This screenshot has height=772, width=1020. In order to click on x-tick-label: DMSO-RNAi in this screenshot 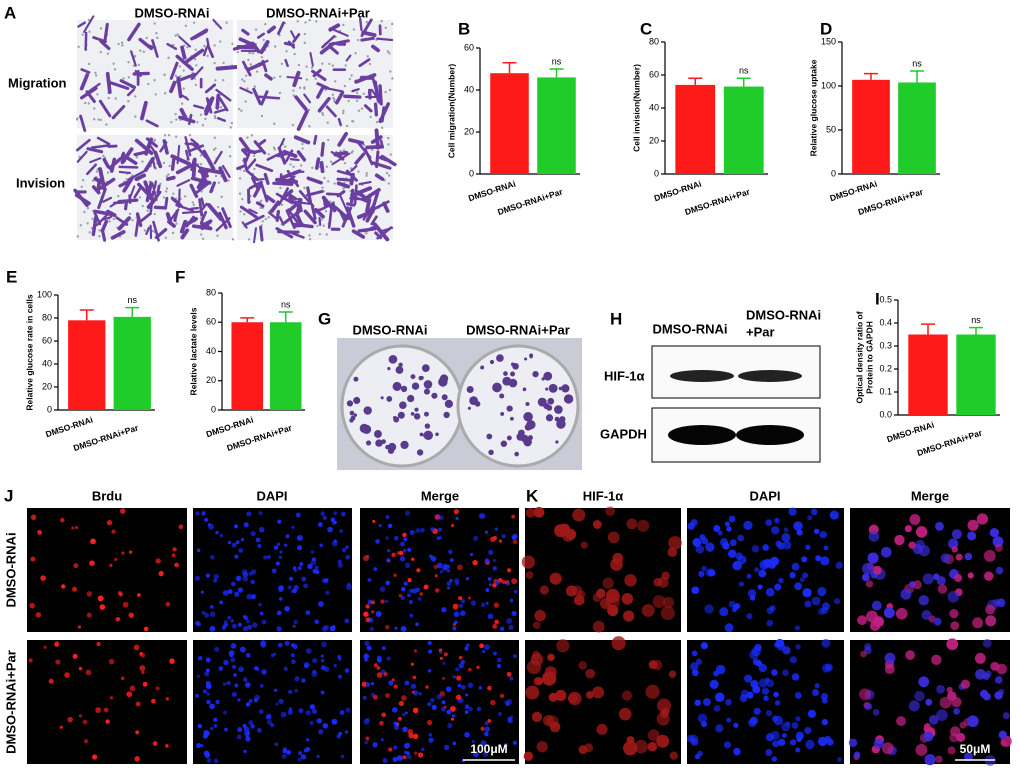, I will do `click(911, 432)`.